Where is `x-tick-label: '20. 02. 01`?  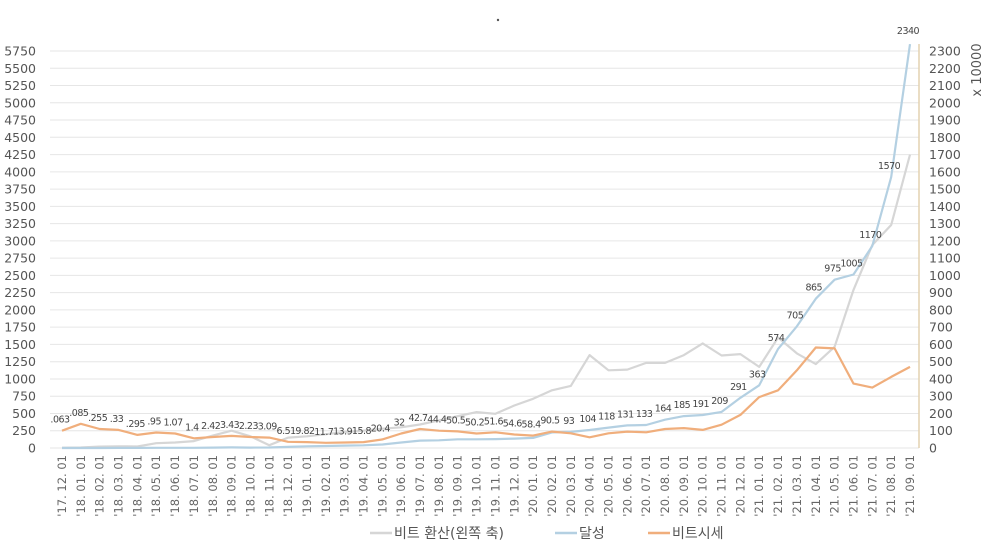
x-tick-label: '20. 02. 01 is located at coordinates (552, 486).